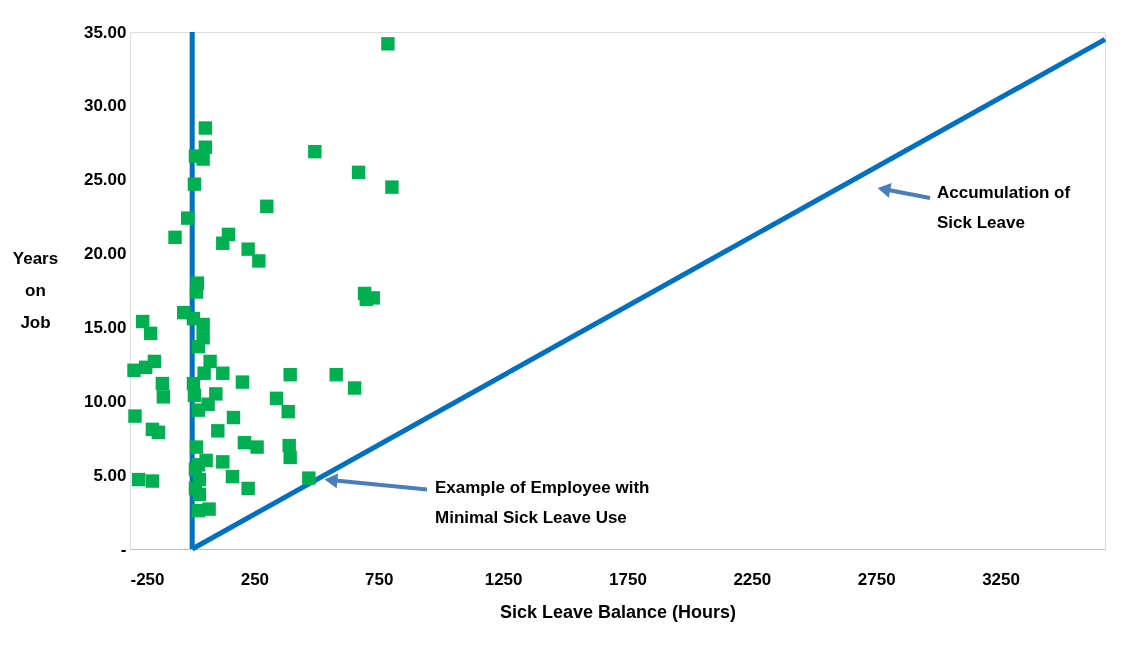  I want to click on x-axis-title: Sick Leave Balance (Hours), so click(618, 611).